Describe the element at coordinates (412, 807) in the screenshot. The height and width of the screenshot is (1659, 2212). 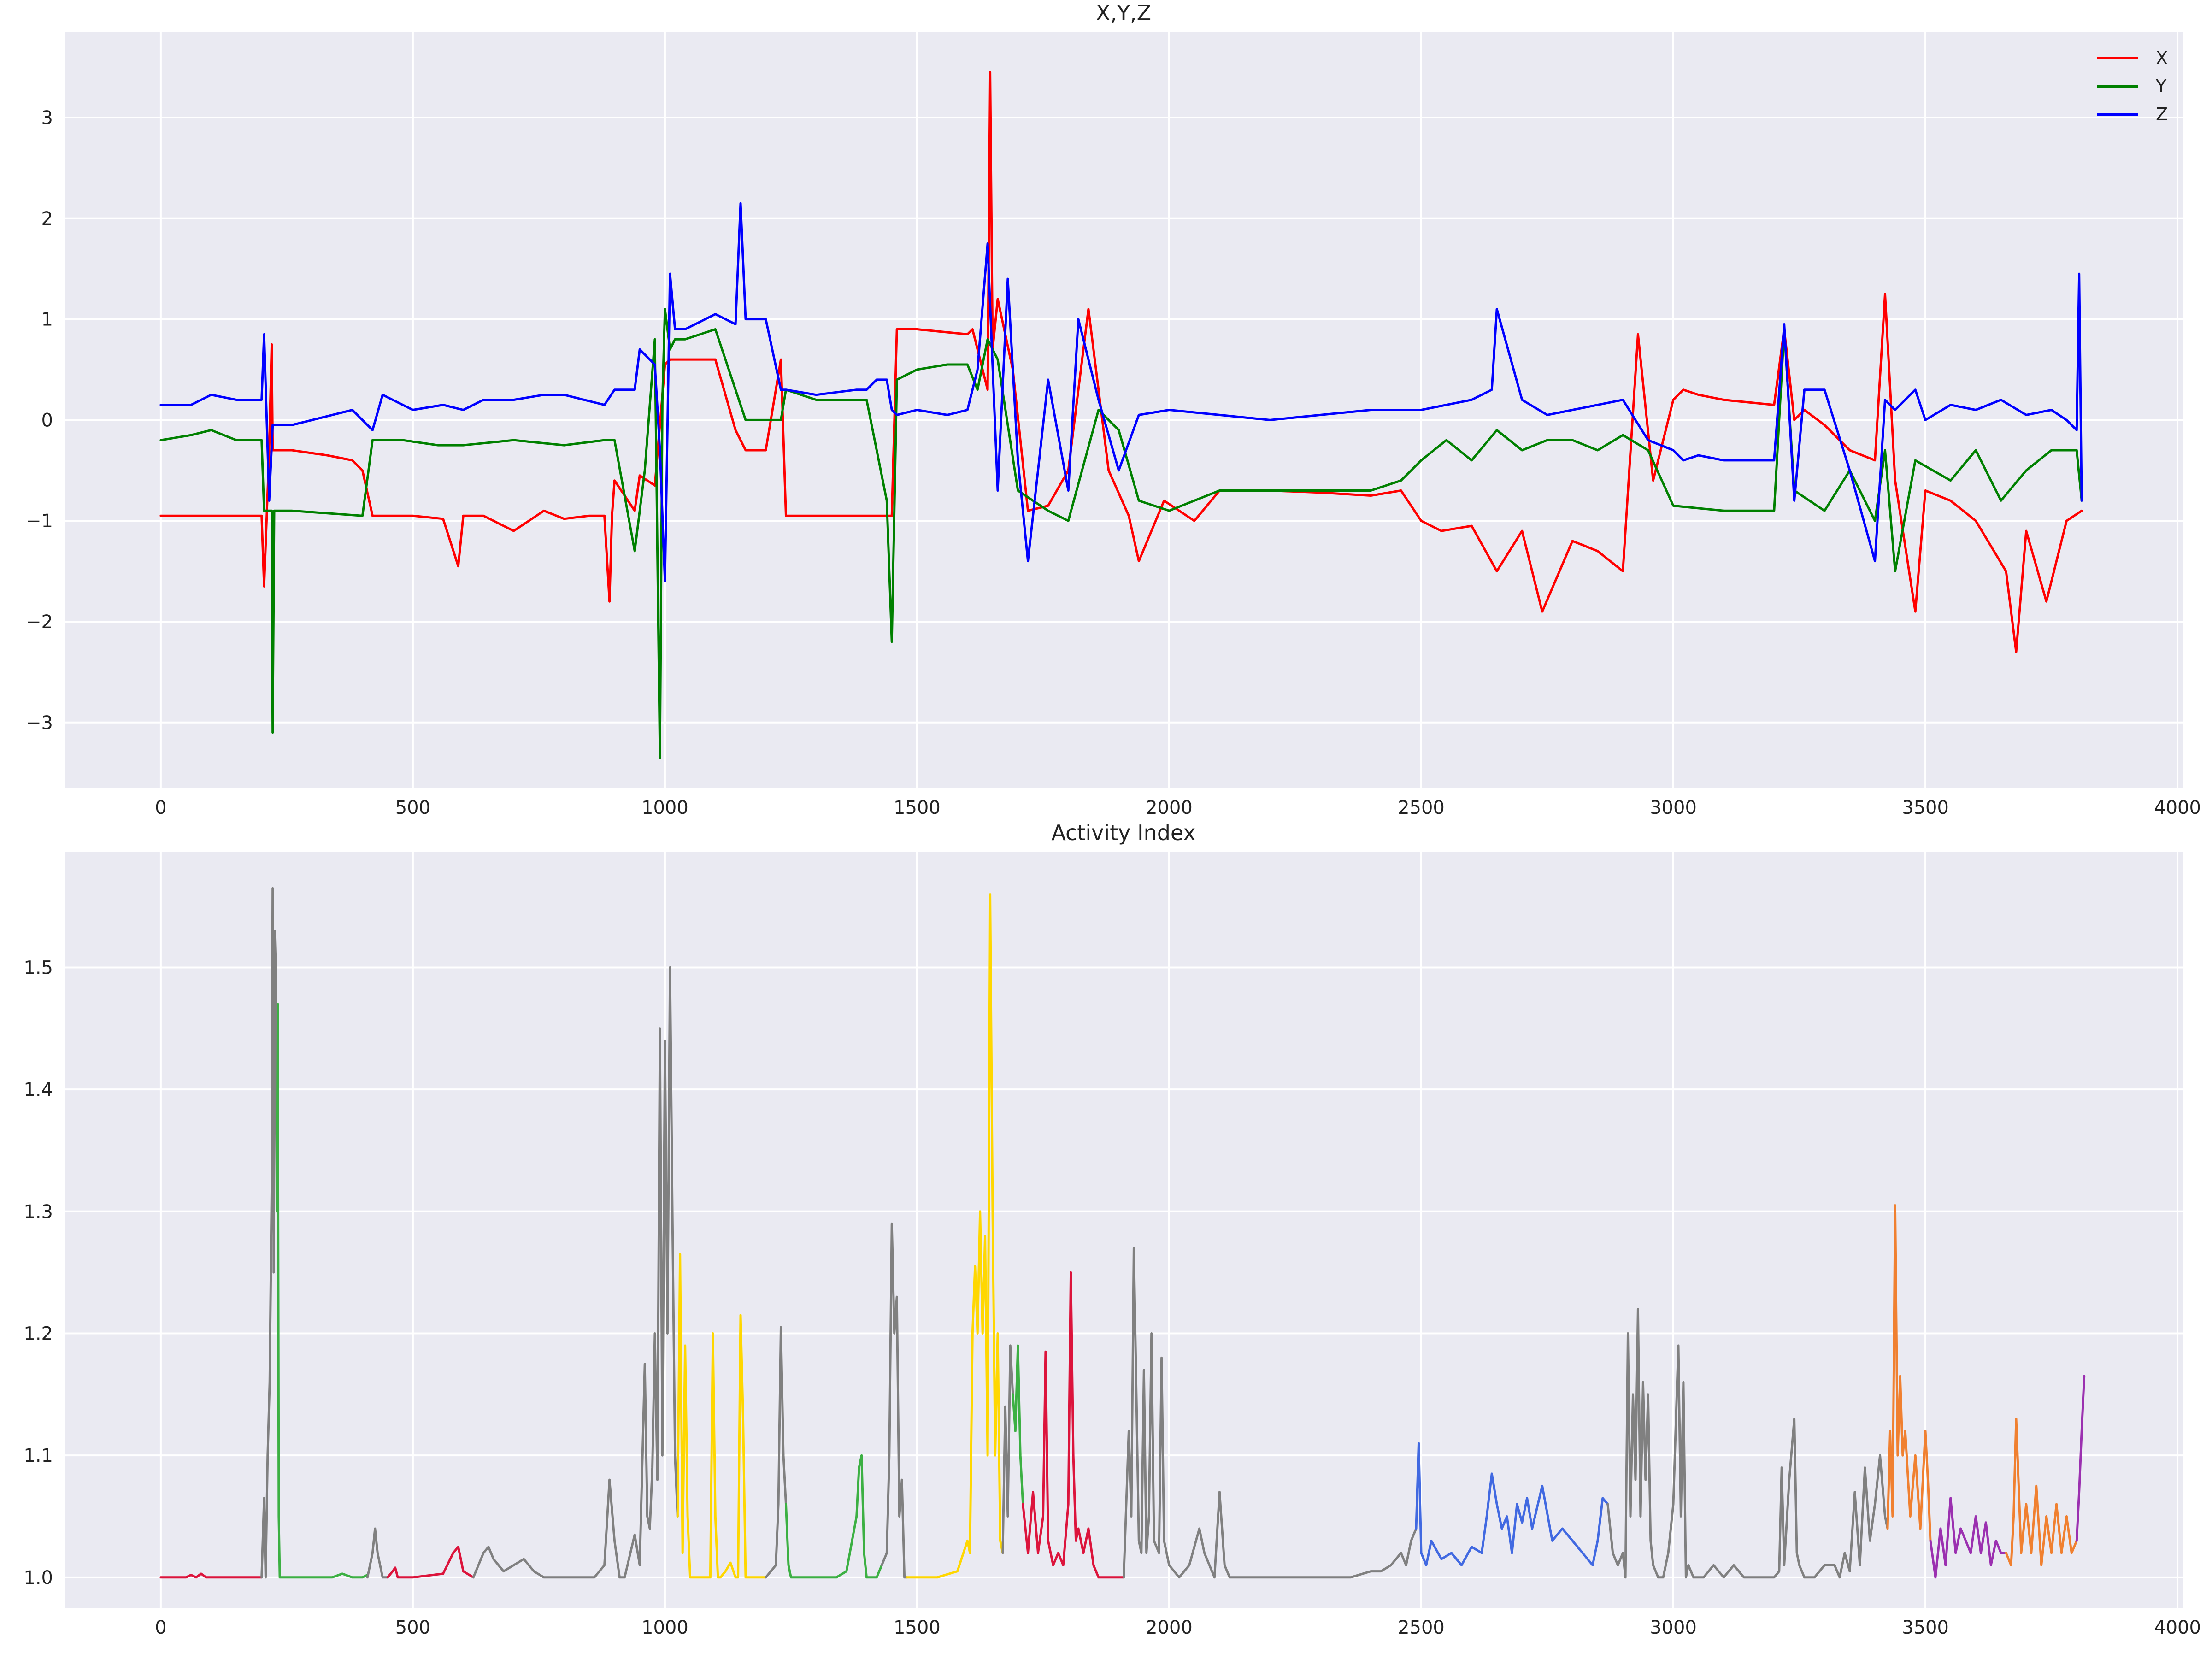
I see `xyz-x-tick-label: 500` at that location.